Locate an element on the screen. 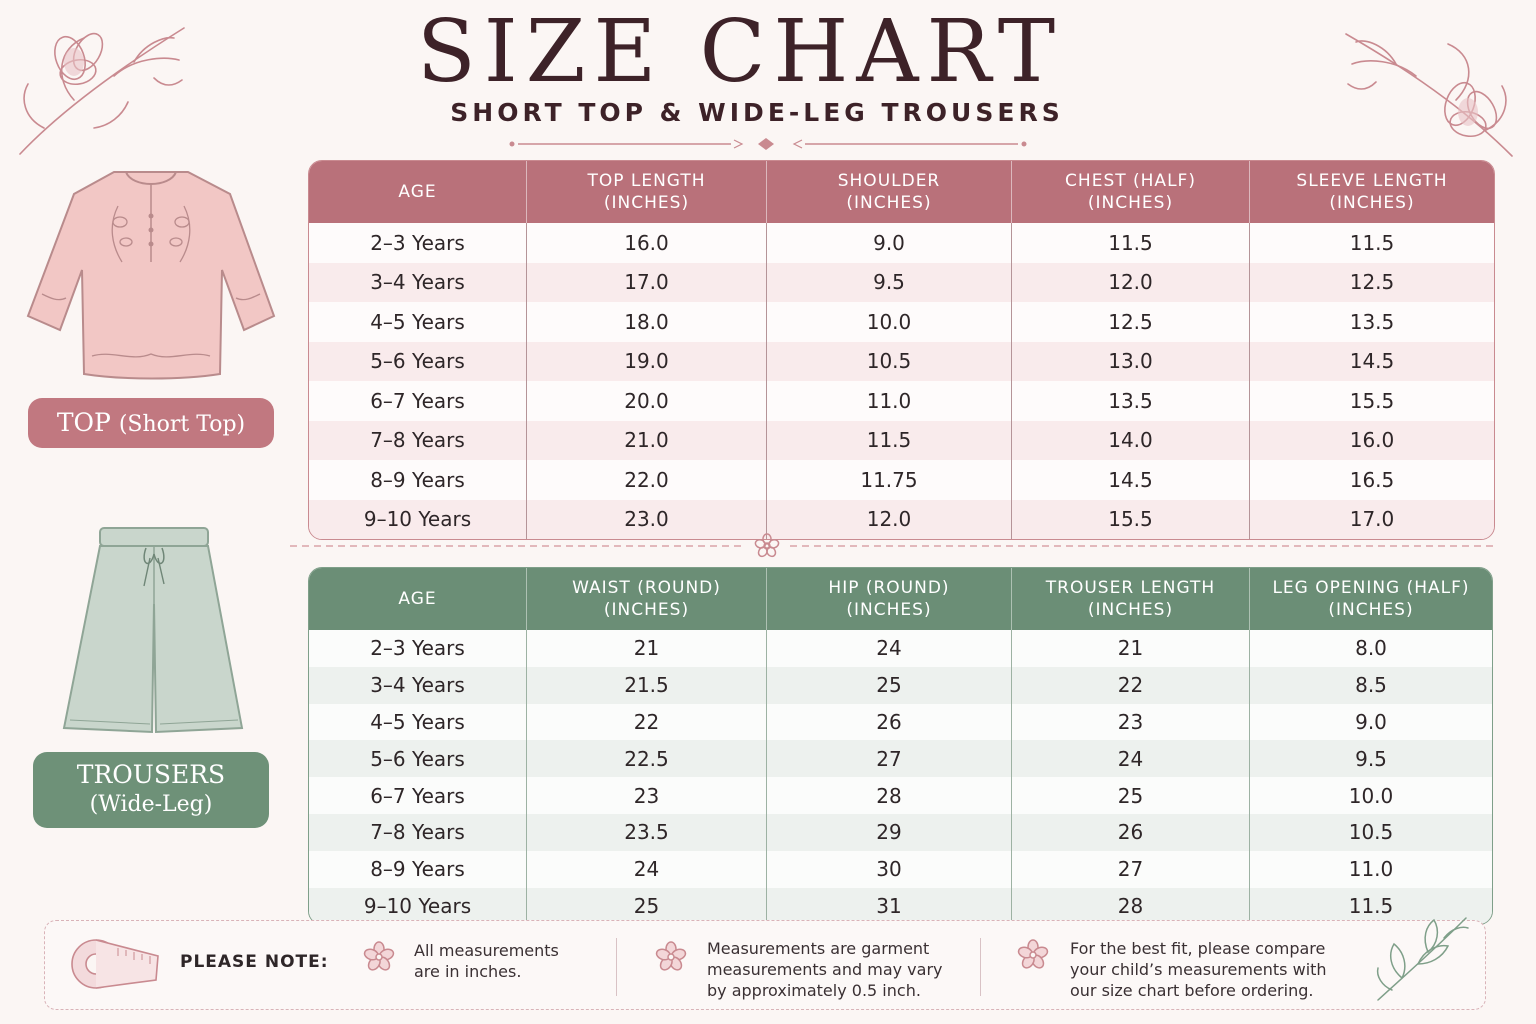  table-row: 5–6 Years 22.5 27 24 9.5 is located at coordinates (900, 759).